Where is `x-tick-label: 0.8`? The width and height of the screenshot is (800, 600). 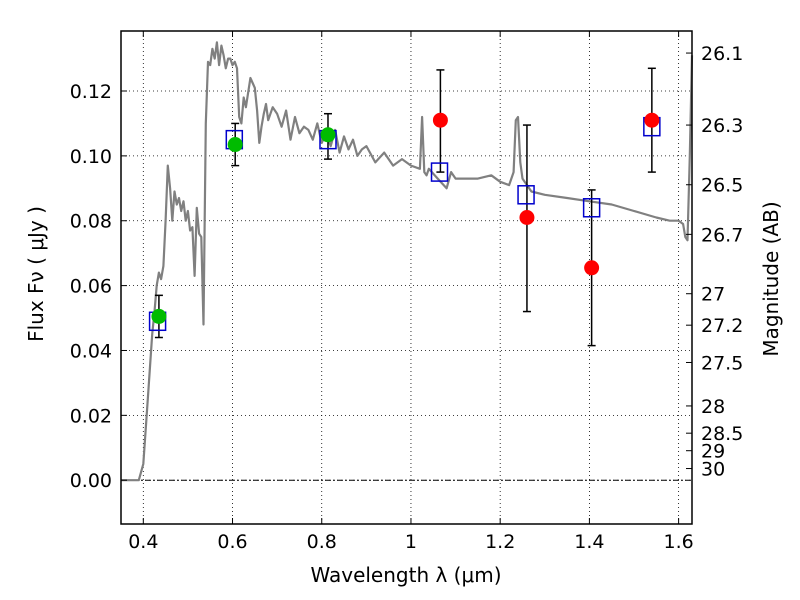 x-tick-label: 0.8 is located at coordinates (322, 542).